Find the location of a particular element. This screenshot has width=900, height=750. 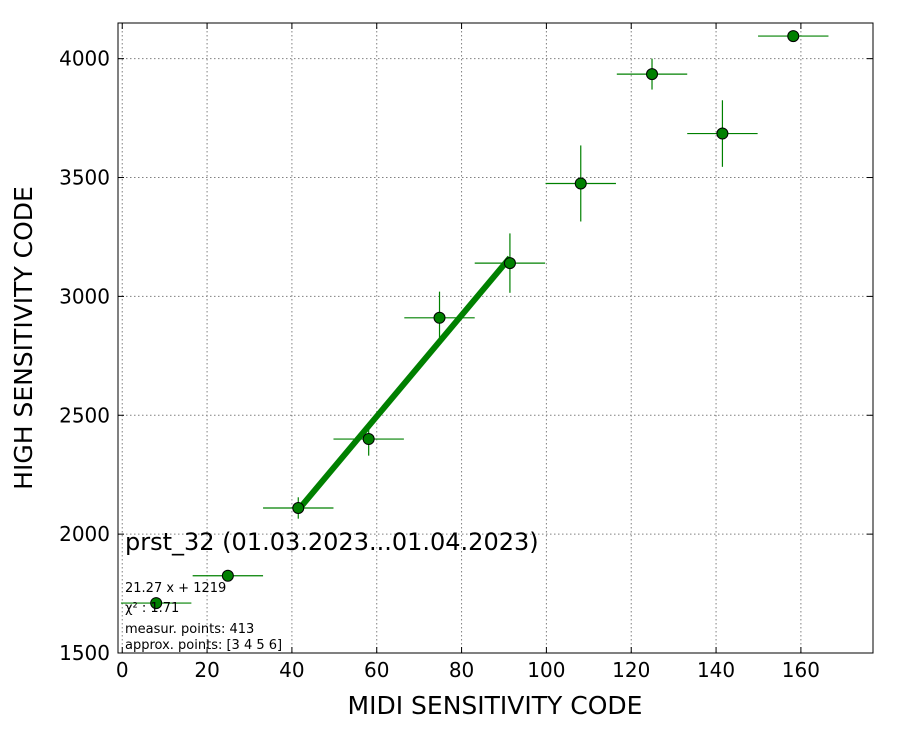

x-tick-label: 40 is located at coordinates (291, 670).